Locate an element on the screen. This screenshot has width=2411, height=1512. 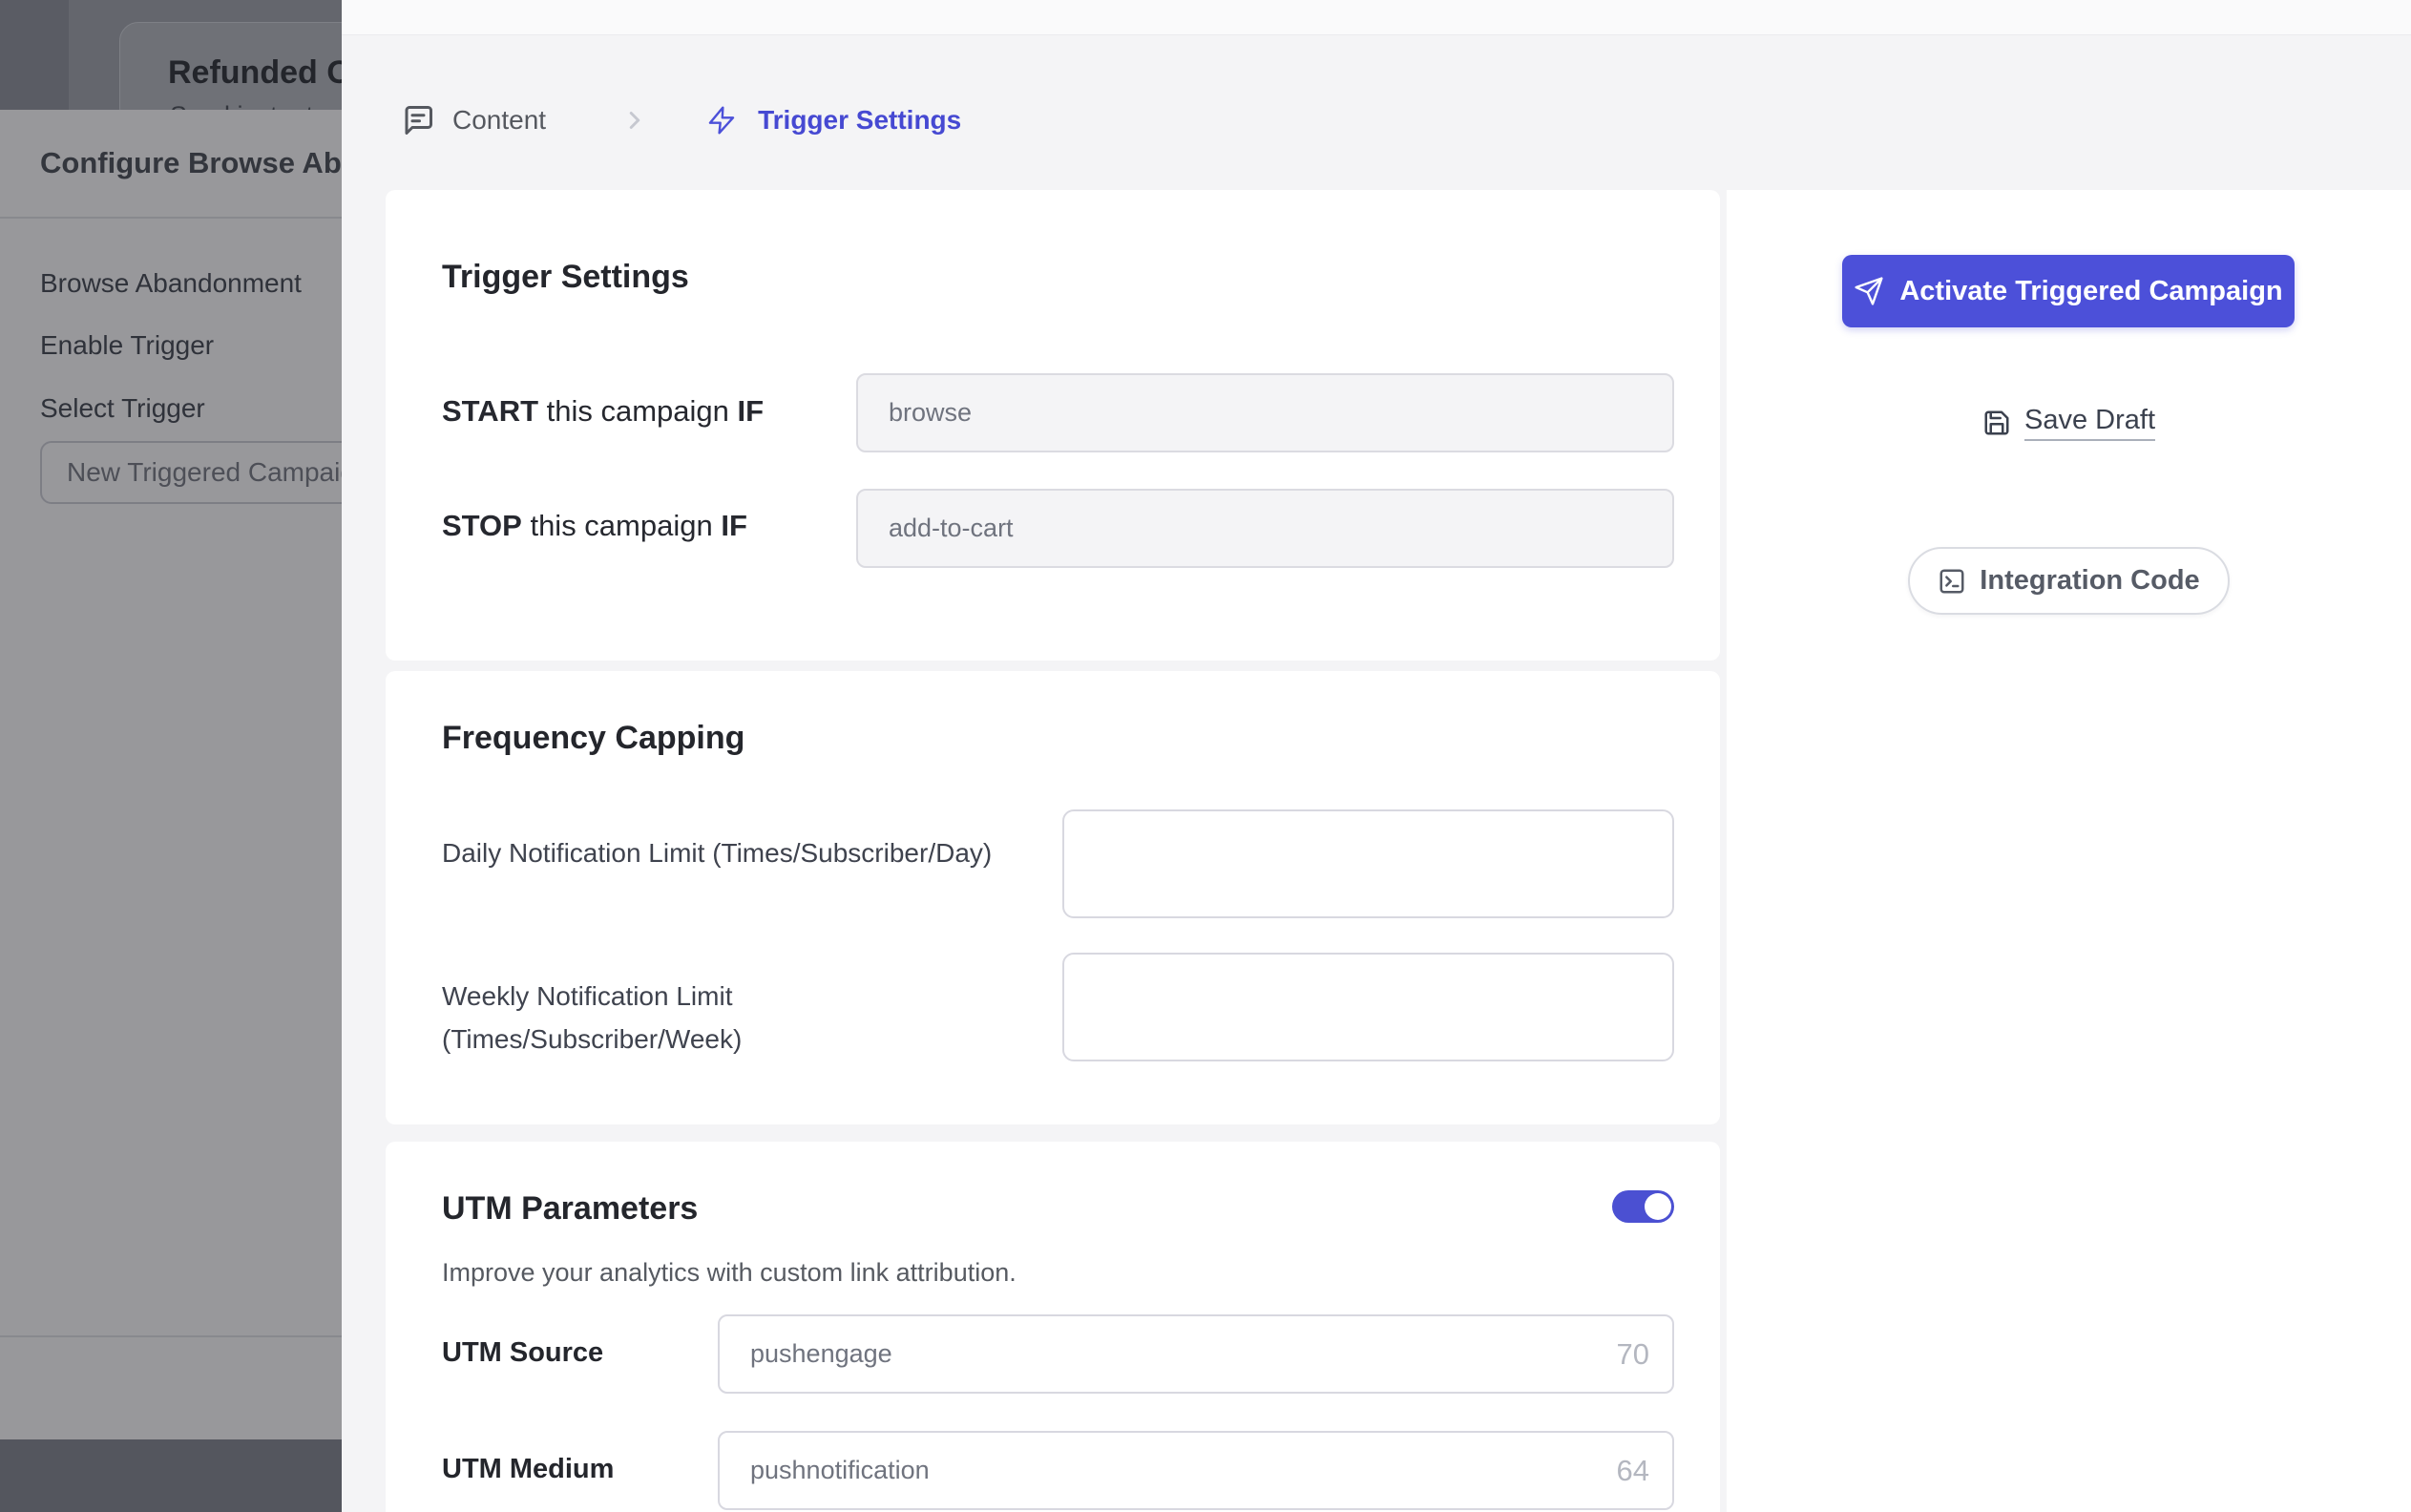
background-campaign-card: Refunded Or Send instant no is located at coordinates (230, 76).